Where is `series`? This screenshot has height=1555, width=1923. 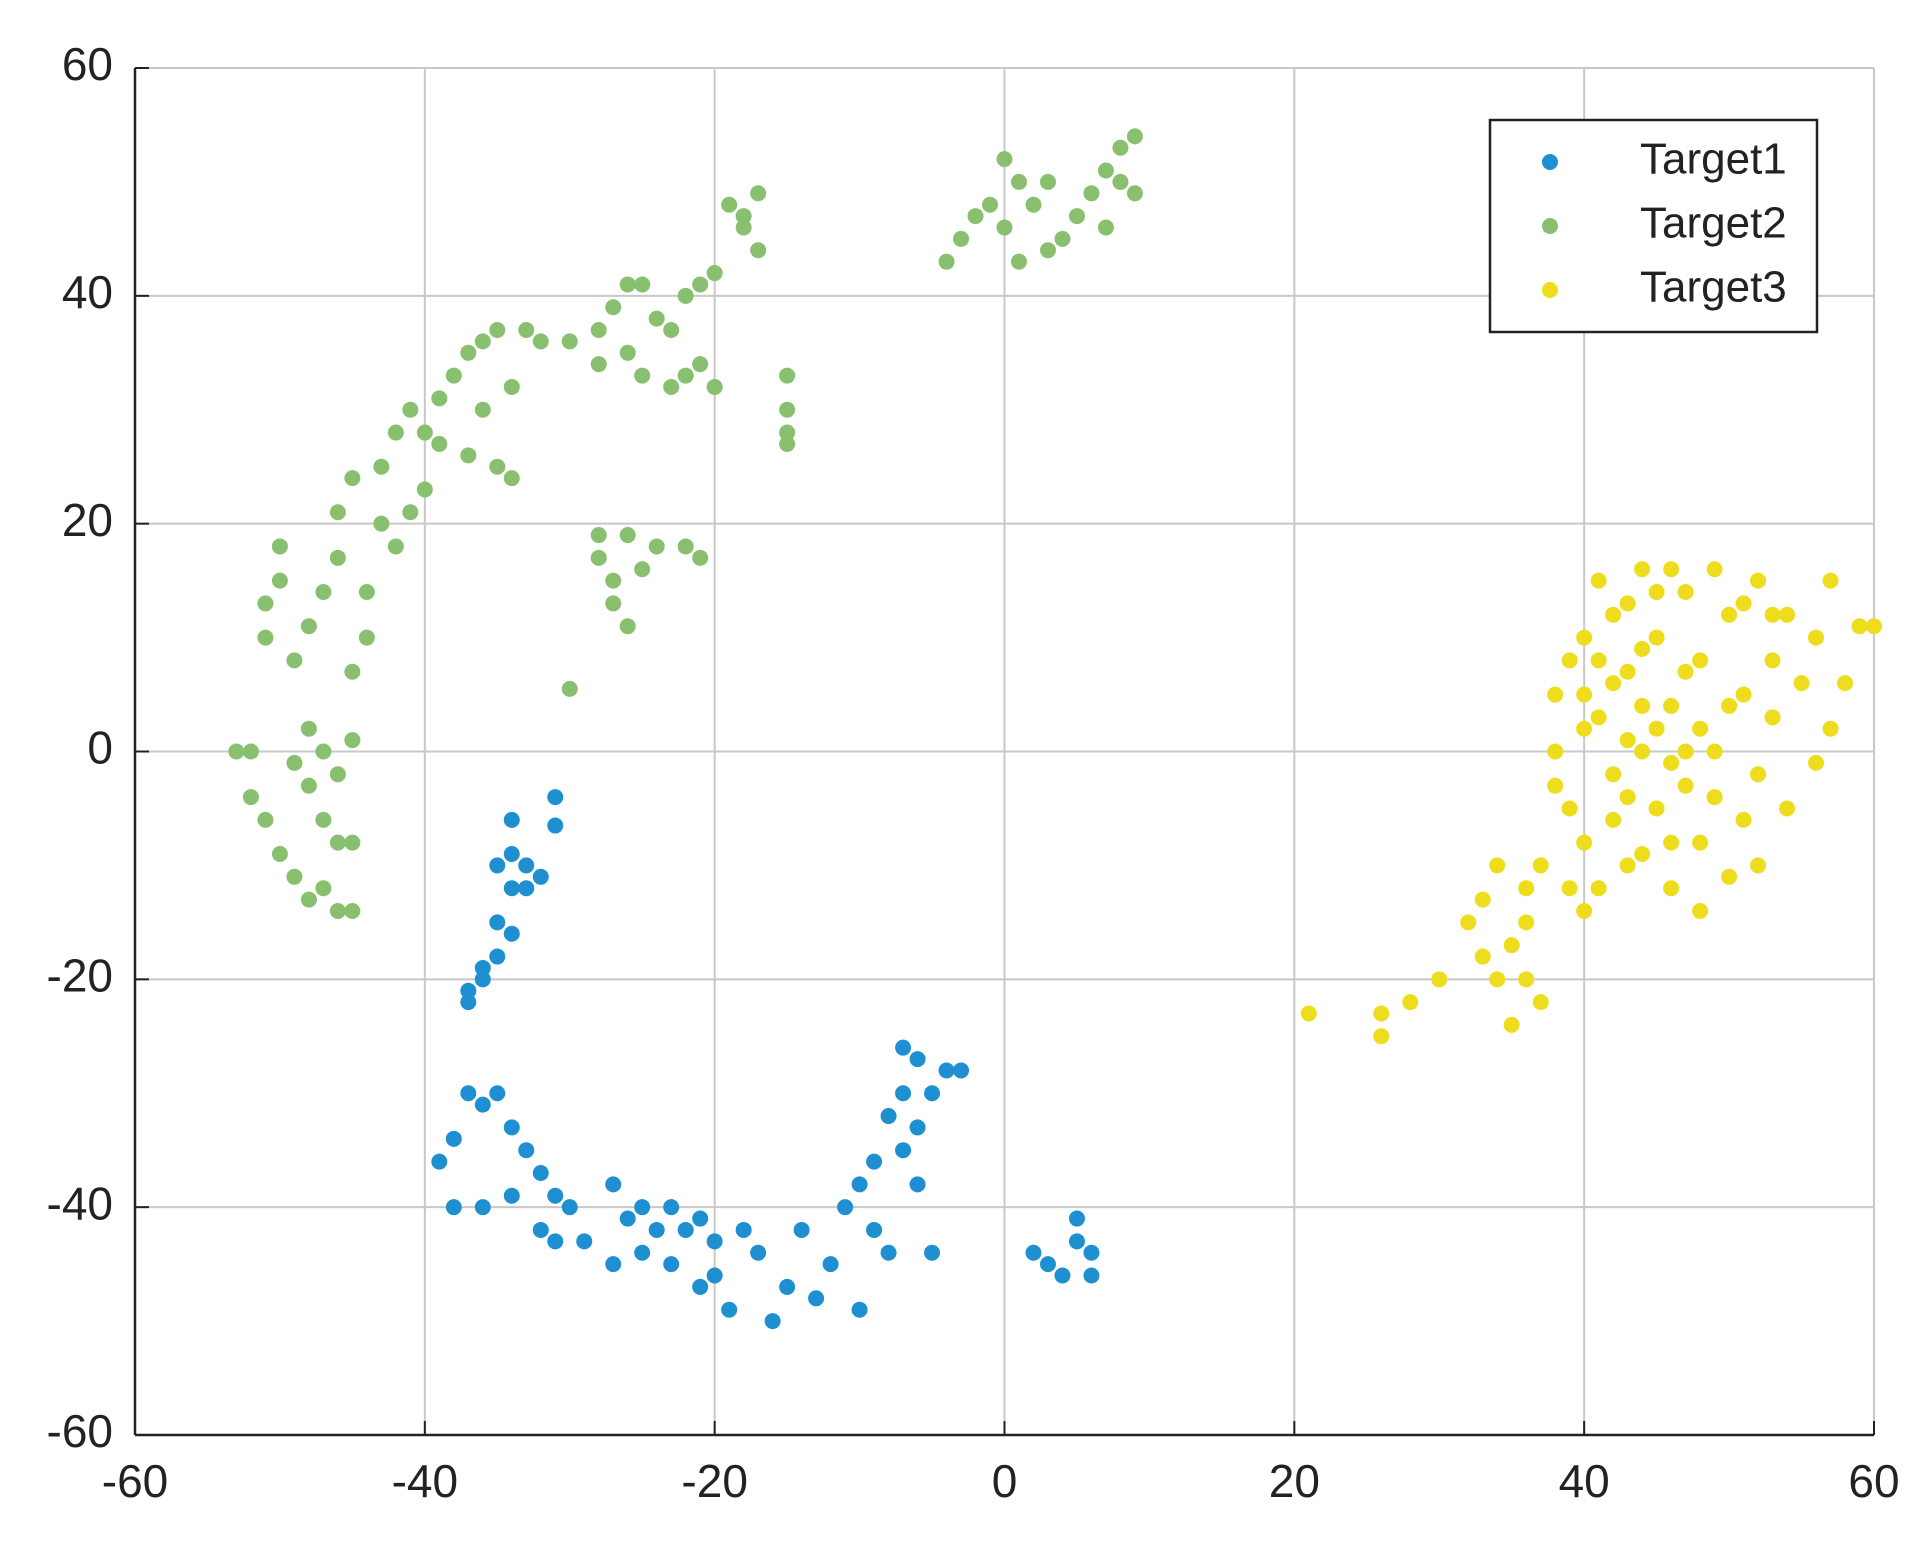
series is located at coordinates (765, 1059).